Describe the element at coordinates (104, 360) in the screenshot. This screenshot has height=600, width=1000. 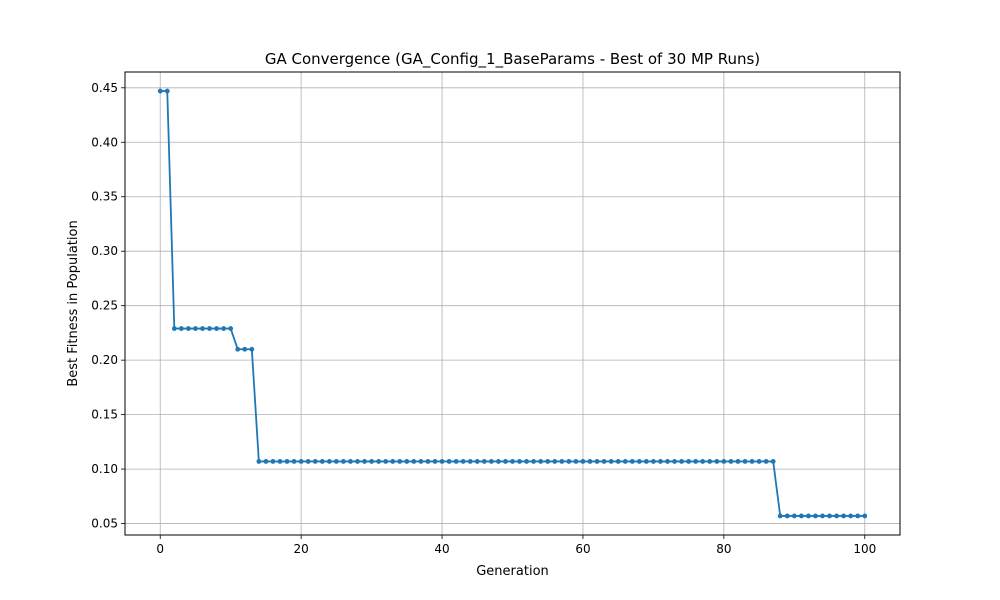
I see `y-tick-label: 0.20` at that location.